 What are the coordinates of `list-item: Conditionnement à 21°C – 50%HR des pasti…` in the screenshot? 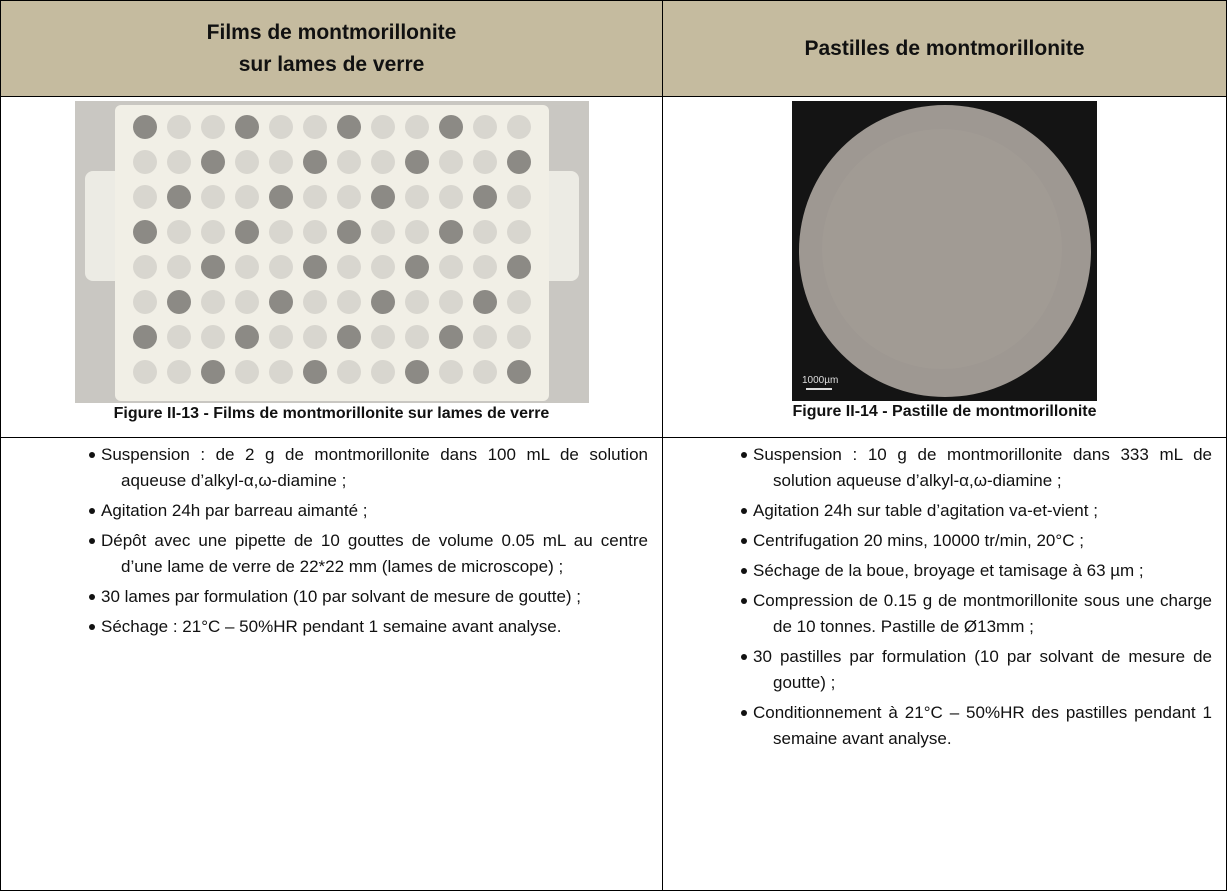 It's located at (937, 726).